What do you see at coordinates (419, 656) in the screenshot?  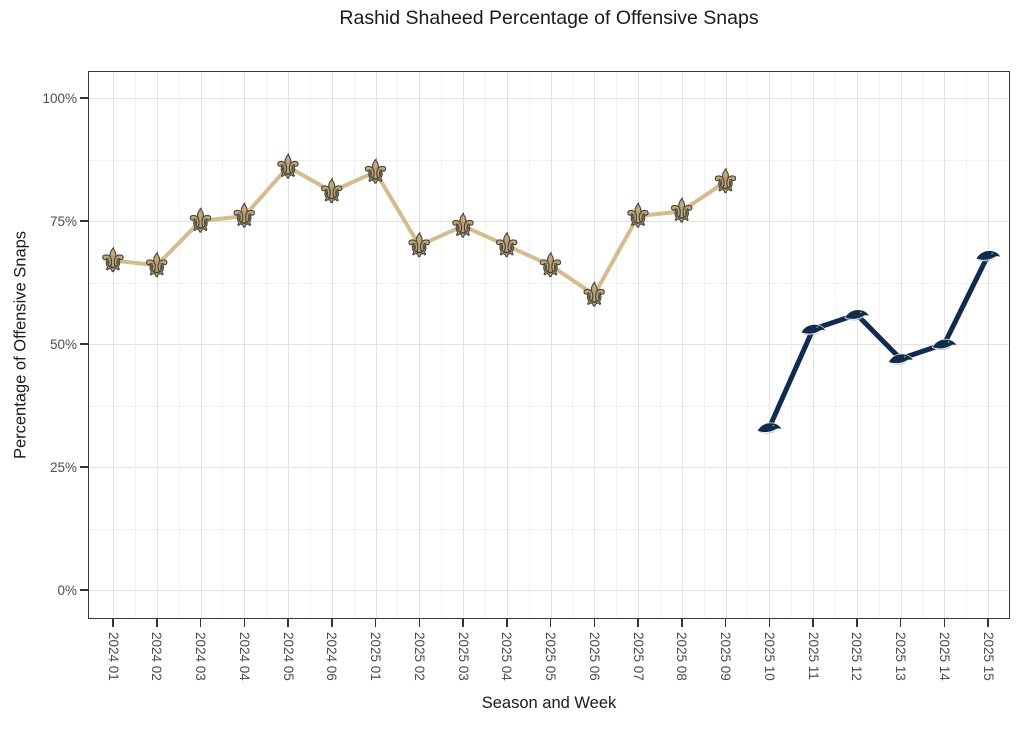 I see `x-axis-tick-label: 2025 02` at bounding box center [419, 656].